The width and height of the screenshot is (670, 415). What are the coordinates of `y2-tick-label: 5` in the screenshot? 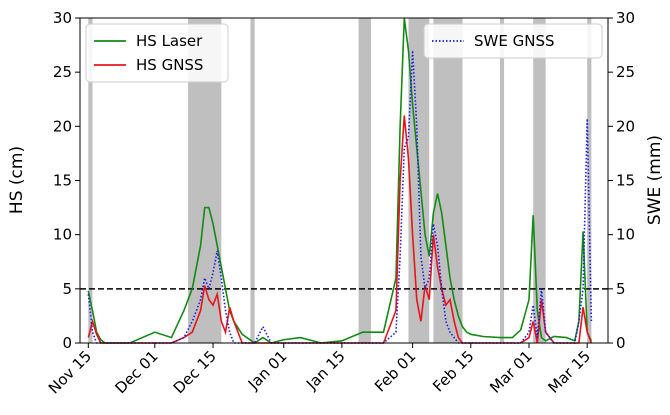 It's located at (621, 289).